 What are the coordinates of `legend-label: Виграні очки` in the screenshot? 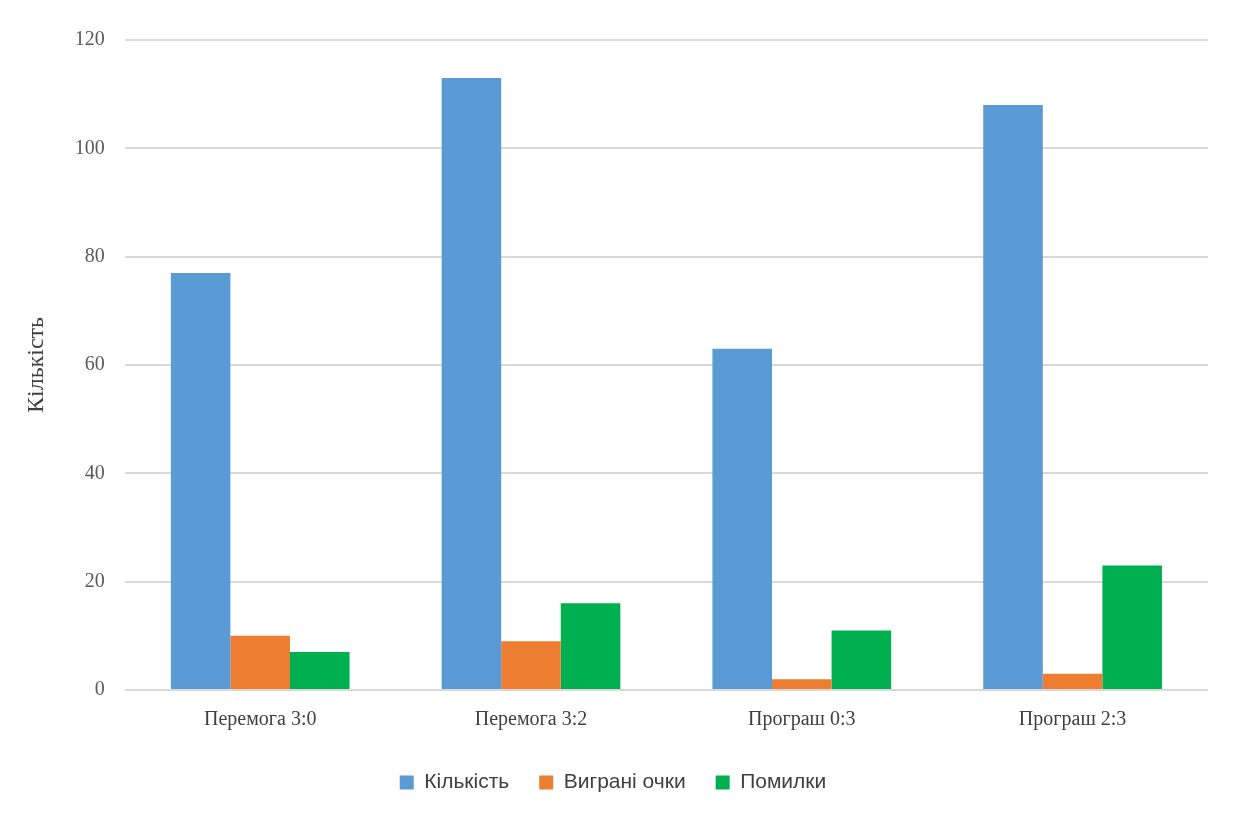 It's located at (624, 781).